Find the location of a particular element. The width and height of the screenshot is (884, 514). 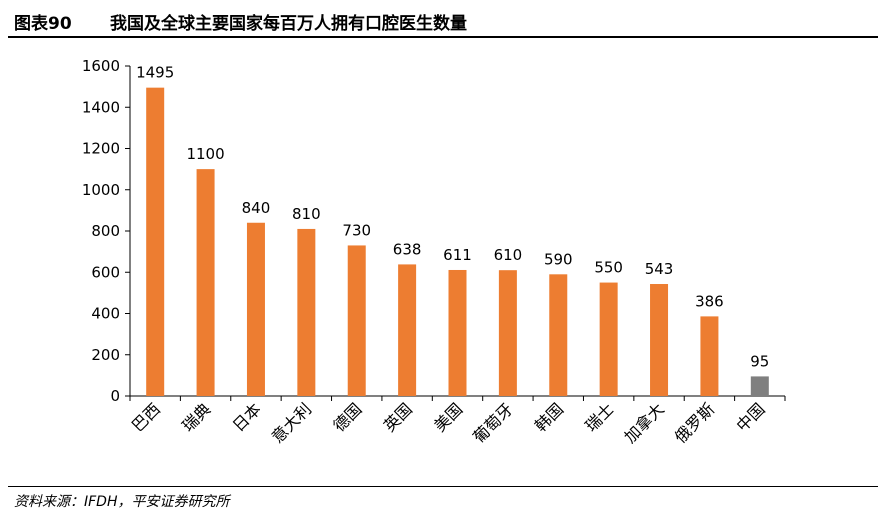

data-label: 1100 is located at coordinates (205, 154).